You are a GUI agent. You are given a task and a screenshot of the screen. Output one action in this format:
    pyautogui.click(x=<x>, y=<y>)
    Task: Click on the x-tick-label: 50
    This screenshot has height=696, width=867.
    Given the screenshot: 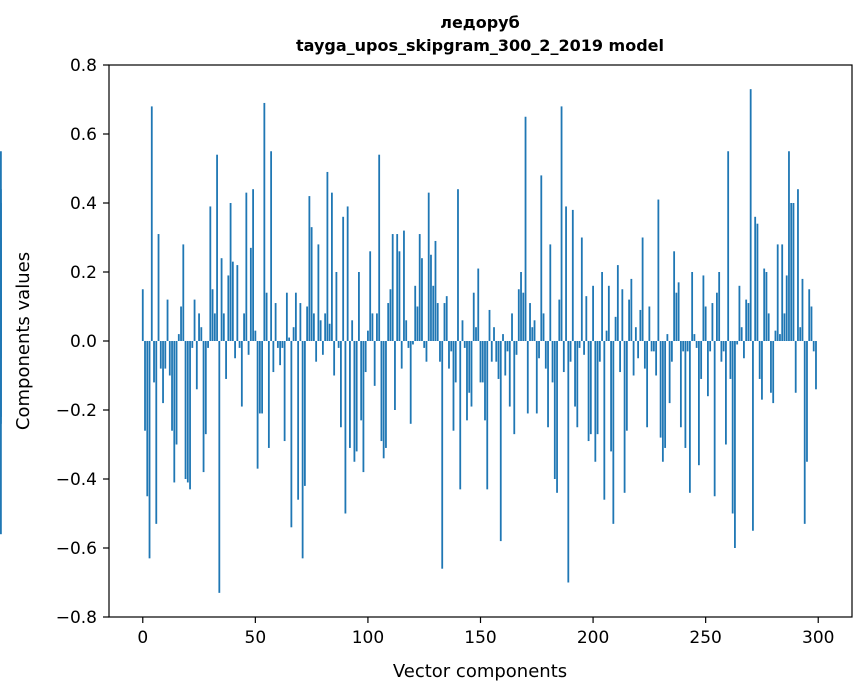 What is the action you would take?
    pyautogui.click(x=256, y=638)
    